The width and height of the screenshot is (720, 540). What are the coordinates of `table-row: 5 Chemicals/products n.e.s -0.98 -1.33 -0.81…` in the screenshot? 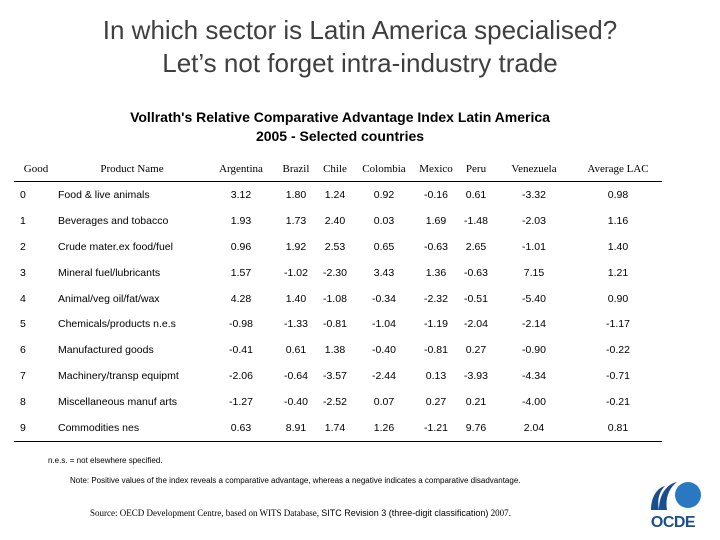 It's located at (338, 324).